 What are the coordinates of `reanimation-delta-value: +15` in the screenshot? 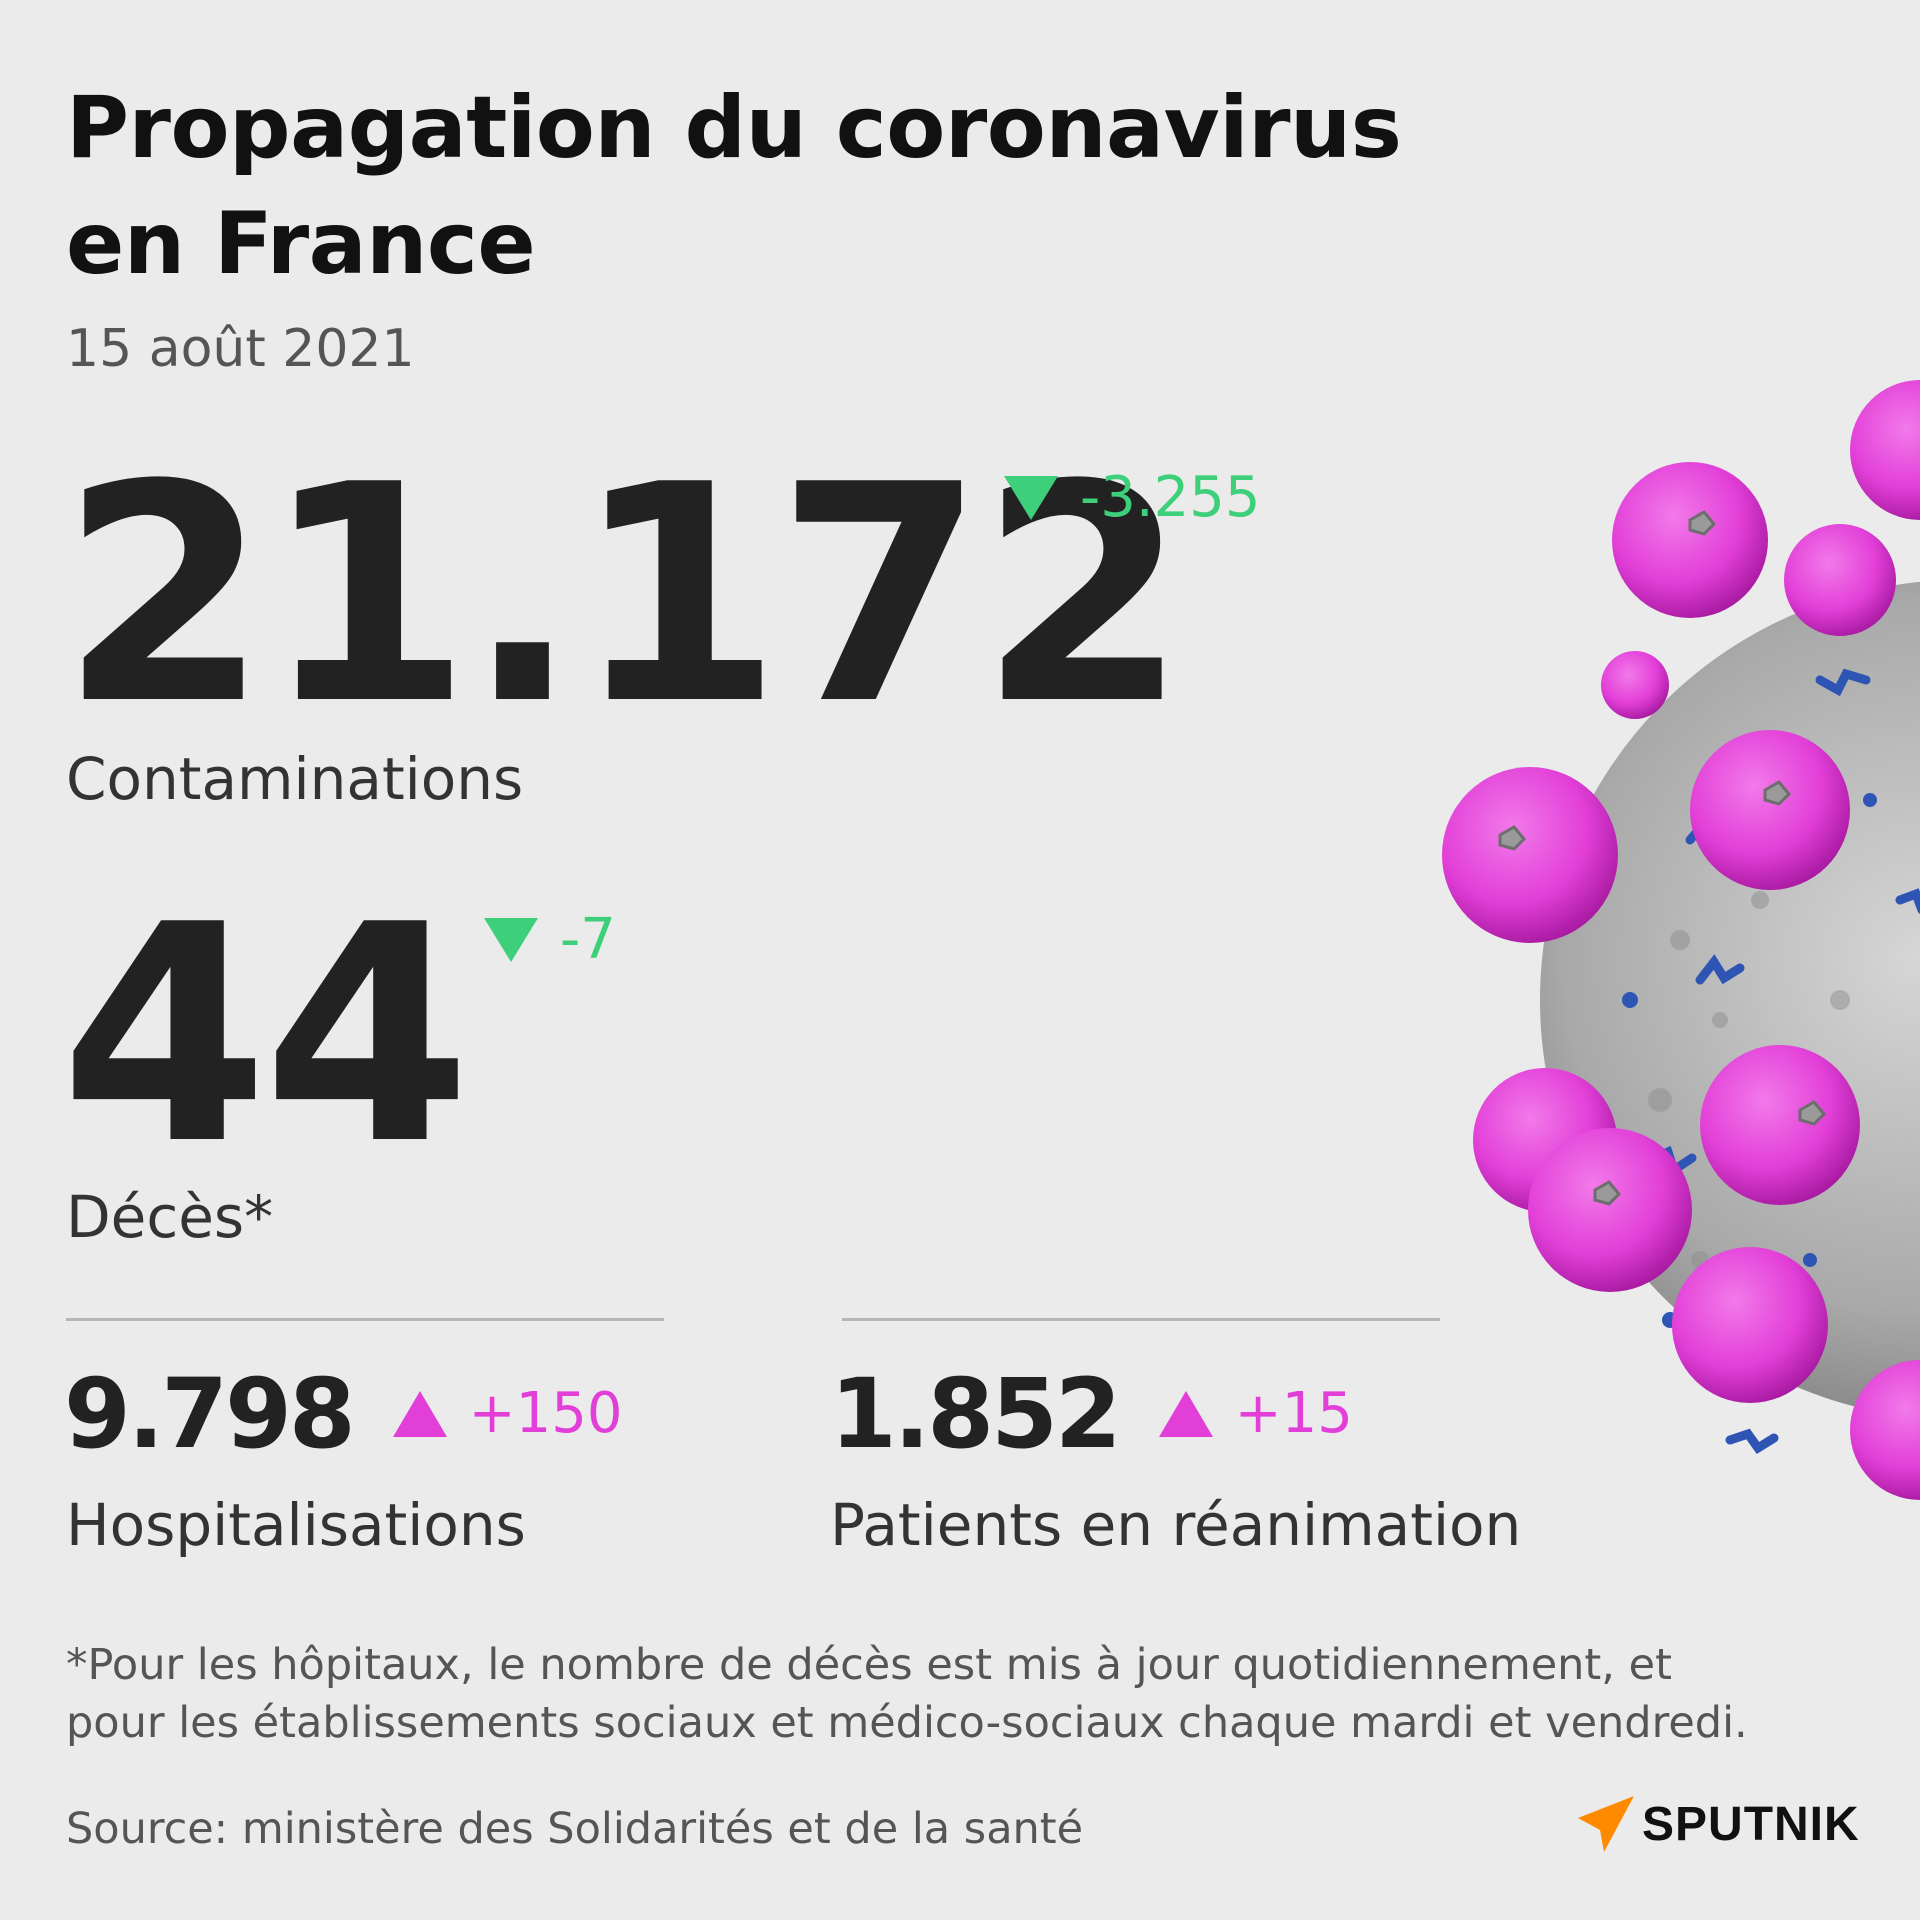 It's located at (1293, 1413).